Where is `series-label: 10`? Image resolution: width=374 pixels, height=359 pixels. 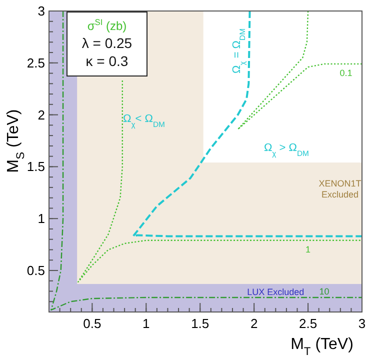 series-label: 10 is located at coordinates (324, 291).